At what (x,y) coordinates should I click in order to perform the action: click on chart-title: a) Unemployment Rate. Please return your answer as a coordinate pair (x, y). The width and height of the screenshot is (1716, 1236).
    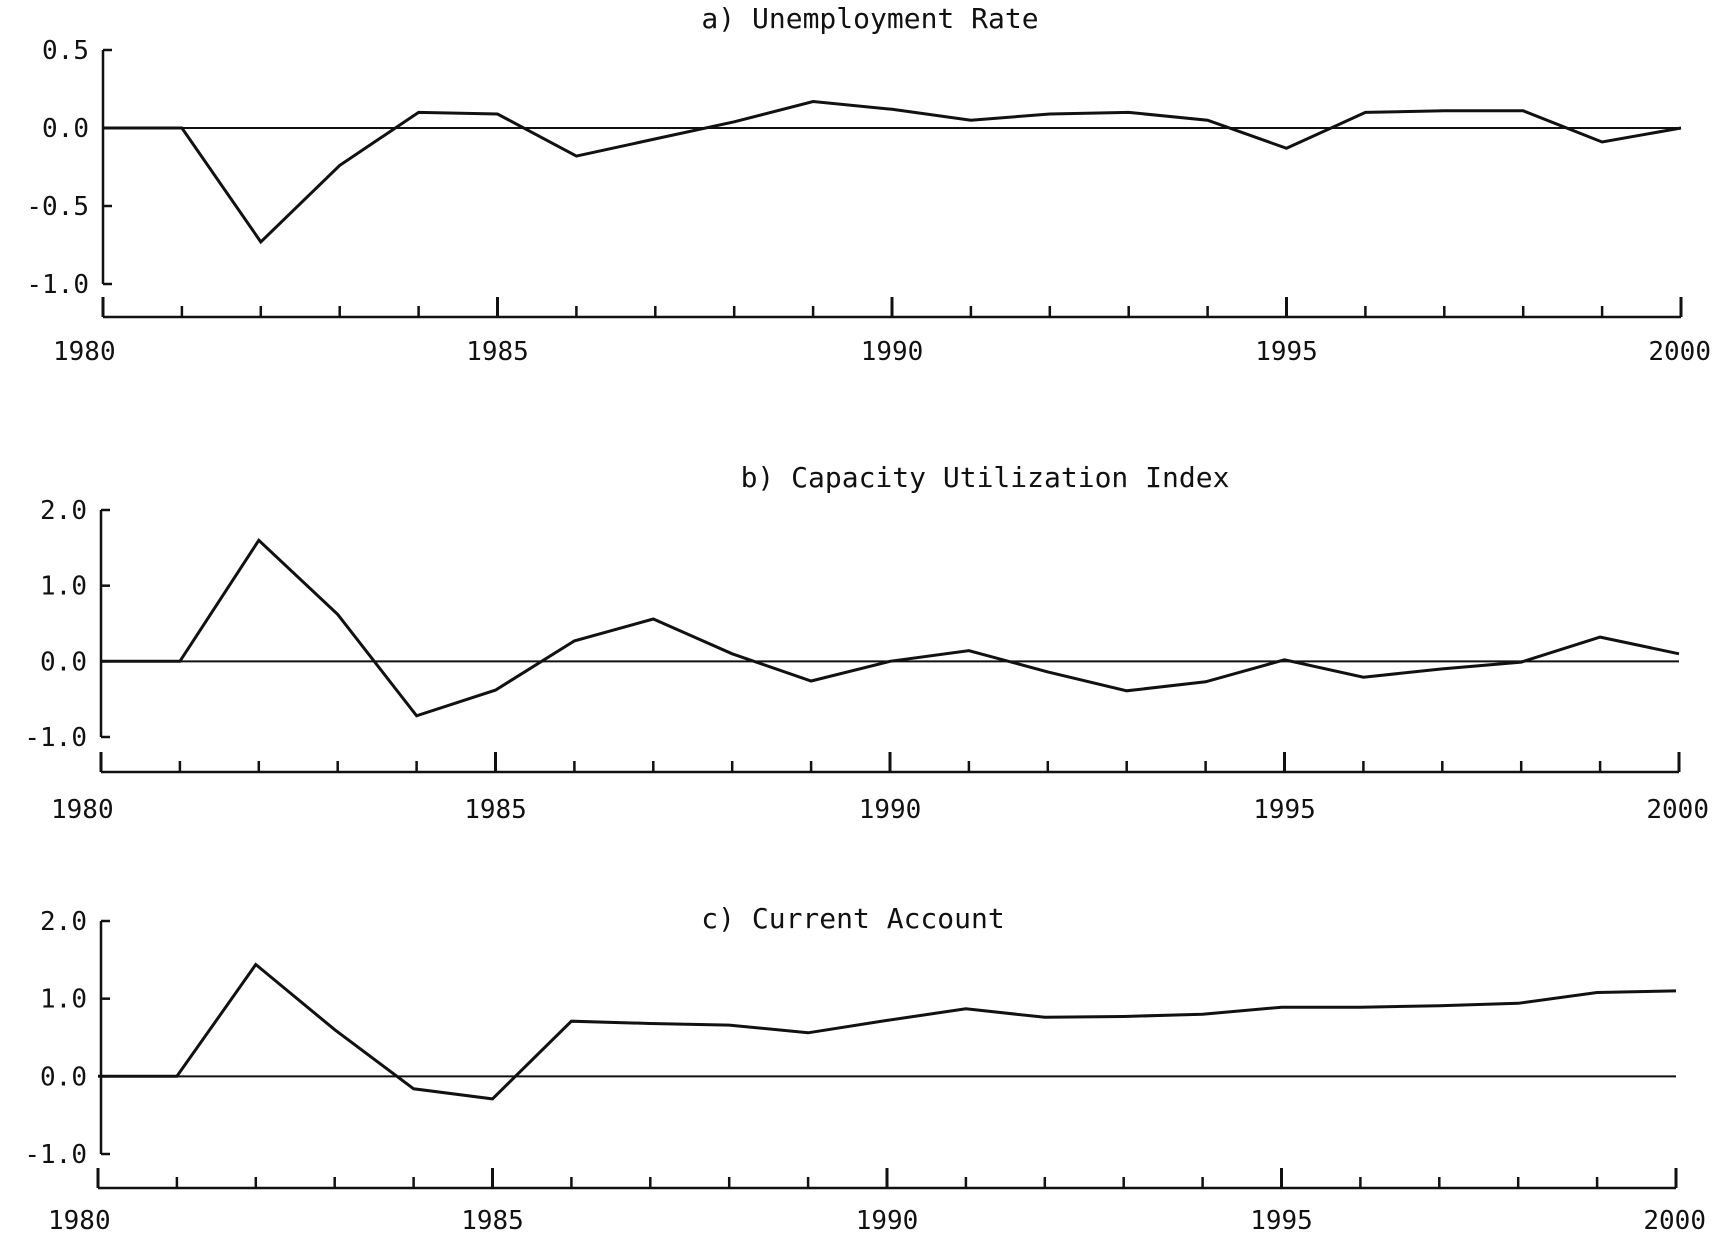
    Looking at the image, I should click on (869, 18).